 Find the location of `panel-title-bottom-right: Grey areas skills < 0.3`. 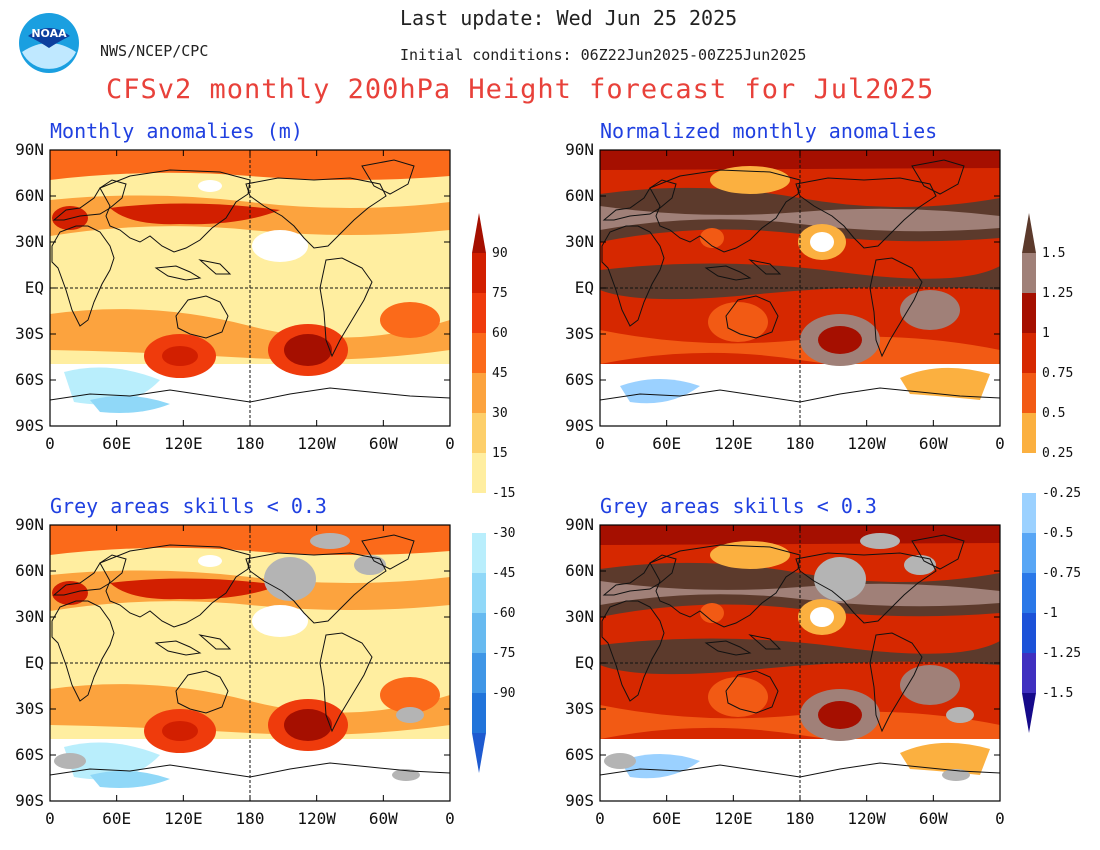

panel-title-bottom-right: Grey areas skills < 0.3 is located at coordinates (738, 506).